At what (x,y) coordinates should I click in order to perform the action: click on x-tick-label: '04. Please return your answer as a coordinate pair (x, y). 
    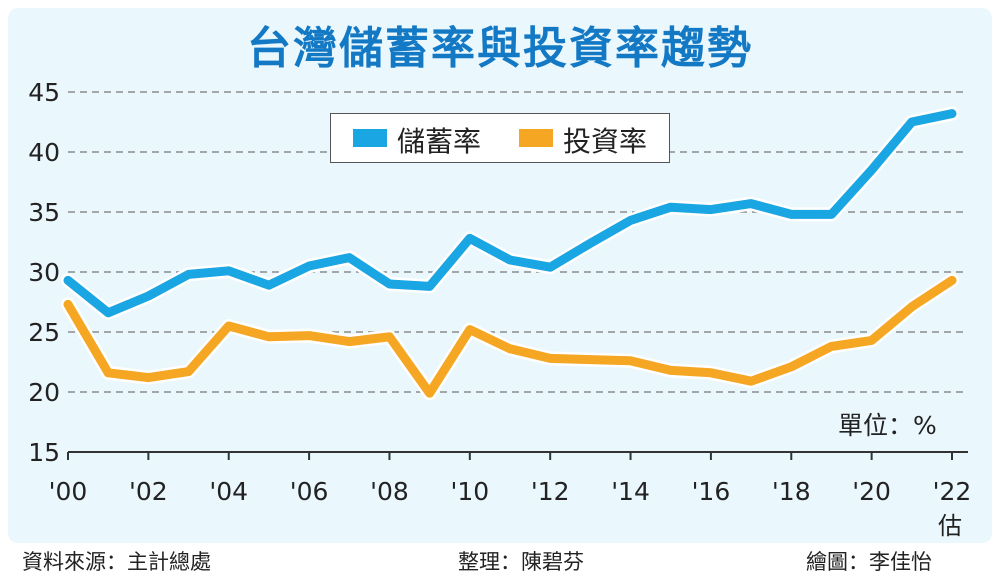
    Looking at the image, I should click on (228, 491).